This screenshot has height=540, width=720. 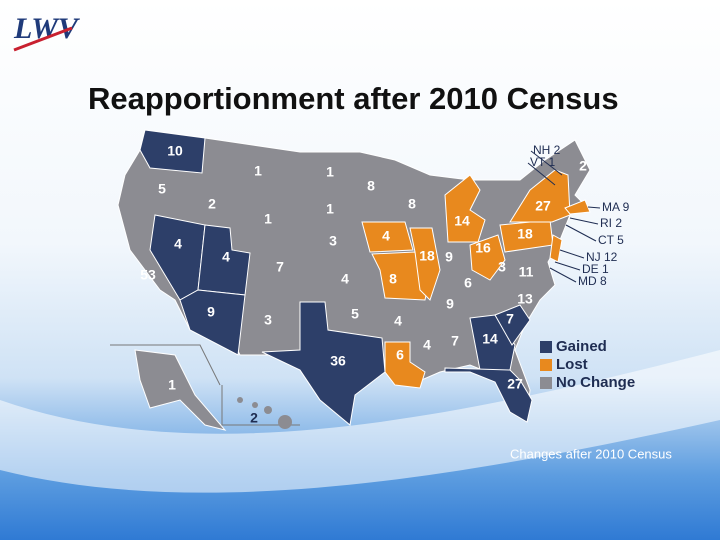 What do you see at coordinates (175, 151) in the screenshot?
I see `state-label: 10` at bounding box center [175, 151].